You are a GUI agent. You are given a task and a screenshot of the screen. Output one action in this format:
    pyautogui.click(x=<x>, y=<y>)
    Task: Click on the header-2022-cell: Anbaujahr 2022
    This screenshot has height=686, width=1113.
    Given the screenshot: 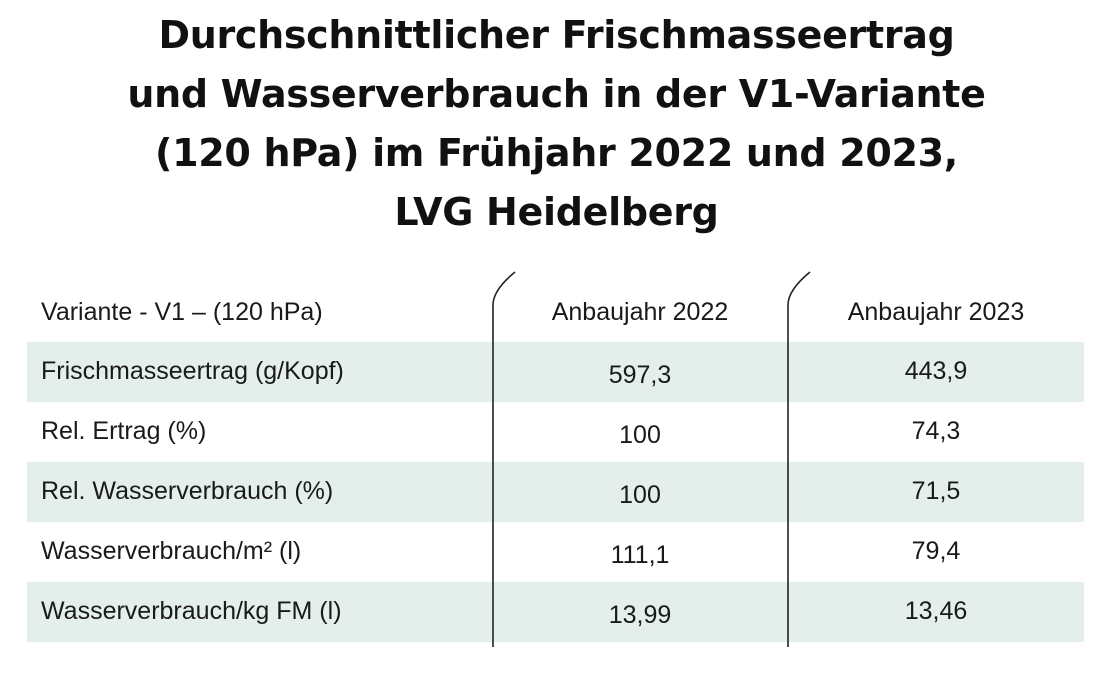 What is the action you would take?
    pyautogui.click(x=640, y=312)
    